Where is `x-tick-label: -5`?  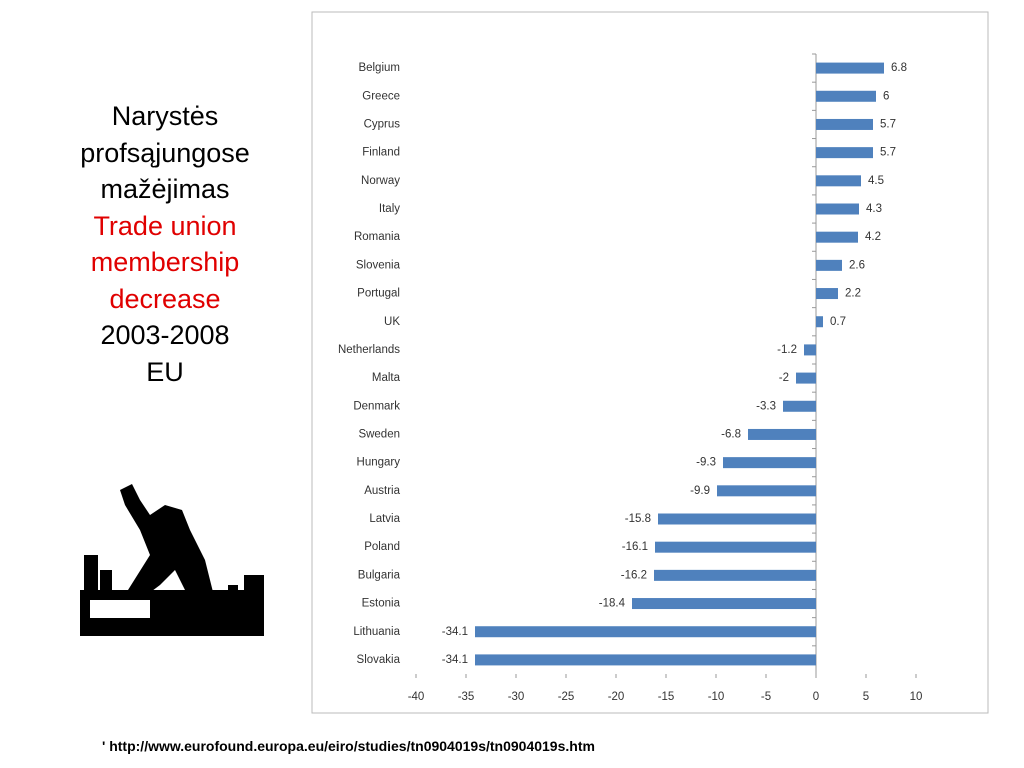
x-tick-label: -5 is located at coordinates (766, 697).